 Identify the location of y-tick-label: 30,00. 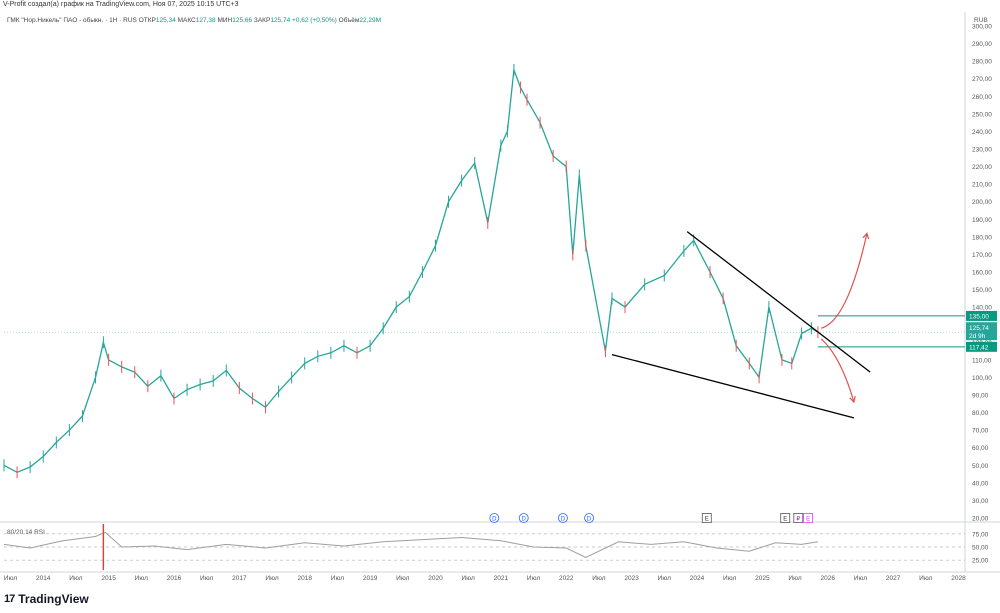
(980, 501).